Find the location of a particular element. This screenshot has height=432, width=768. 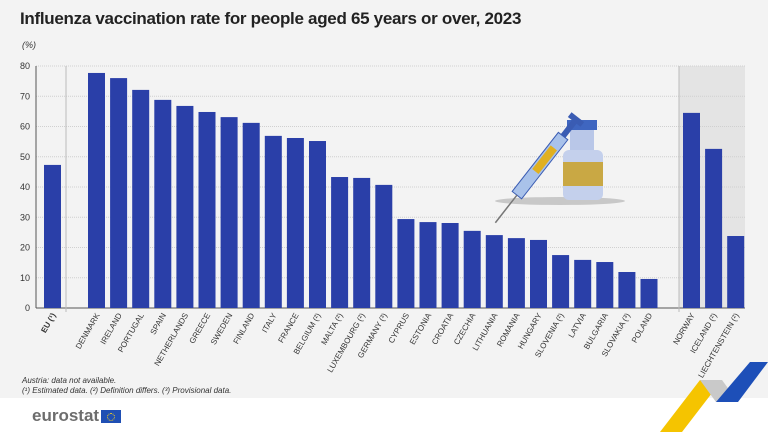

x-tick-label: CYPRUS is located at coordinates (399, 328).